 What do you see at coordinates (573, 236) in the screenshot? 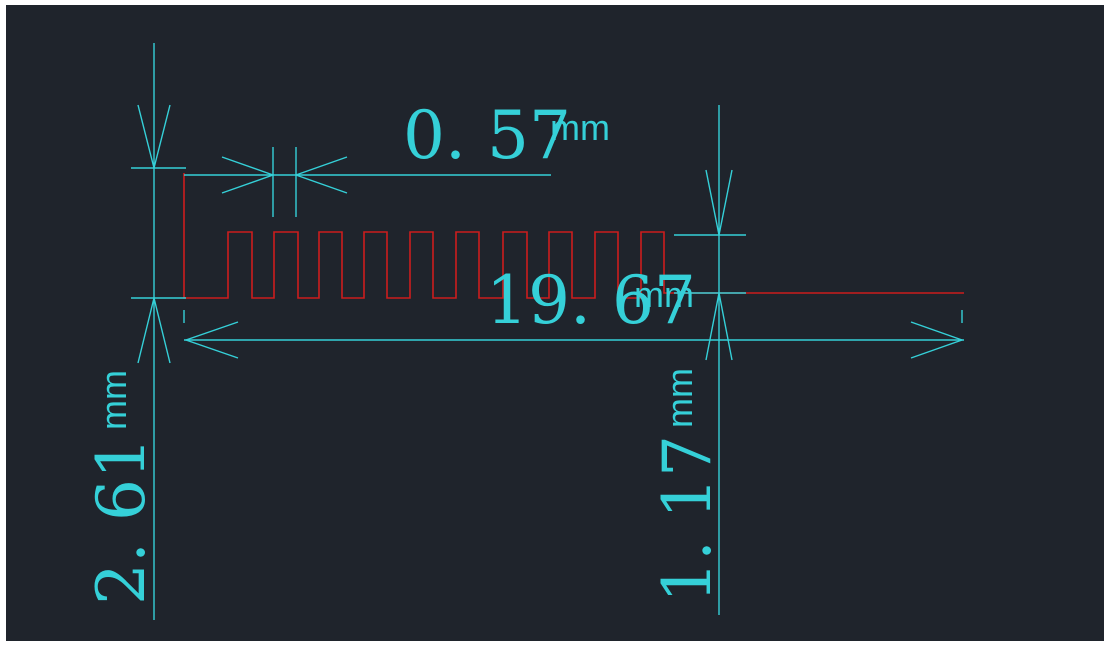
I see `meander-trace` at bounding box center [573, 236].